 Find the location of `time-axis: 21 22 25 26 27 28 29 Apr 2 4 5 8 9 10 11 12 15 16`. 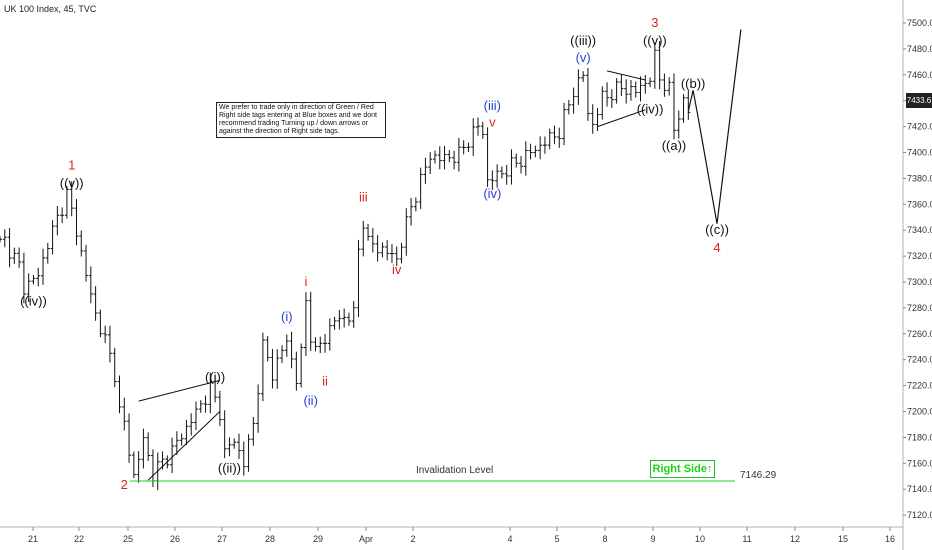

time-axis: 21 22 25 26 27 28 29 Apr 2 4 5 8 9 10 11 12 15 16 is located at coordinates (451, 535).